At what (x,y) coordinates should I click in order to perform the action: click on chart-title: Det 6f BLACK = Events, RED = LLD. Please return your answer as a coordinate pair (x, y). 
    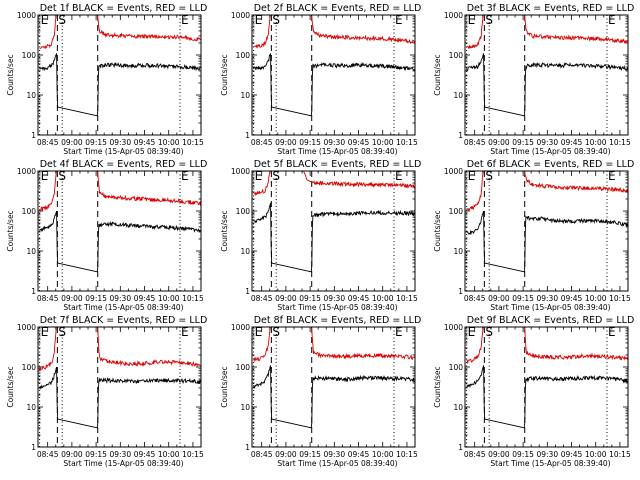
    Looking at the image, I should click on (551, 164).